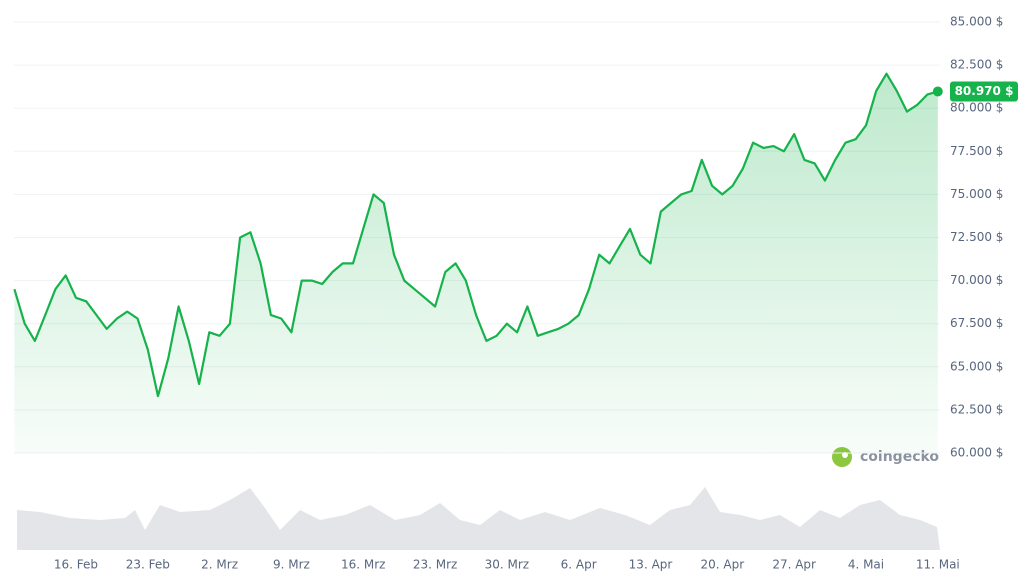 This screenshot has height=580, width=1024. I want to click on y-tick-label: 77.500 $, so click(976, 151).